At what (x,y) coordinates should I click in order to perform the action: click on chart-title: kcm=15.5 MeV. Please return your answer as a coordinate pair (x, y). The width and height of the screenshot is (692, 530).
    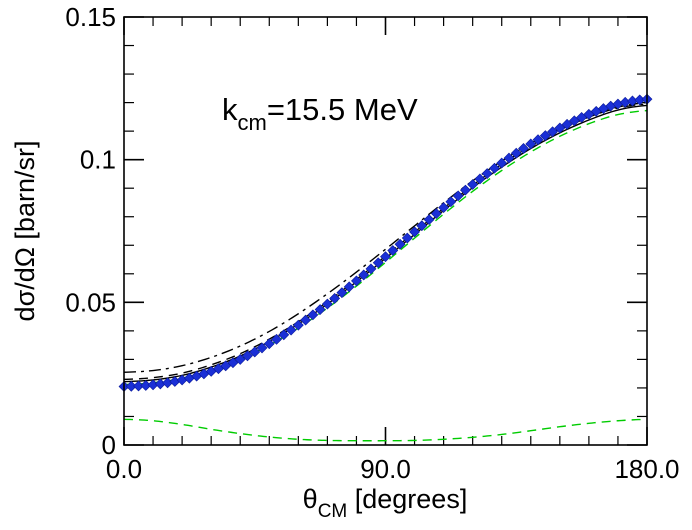
    Looking at the image, I should click on (320, 113).